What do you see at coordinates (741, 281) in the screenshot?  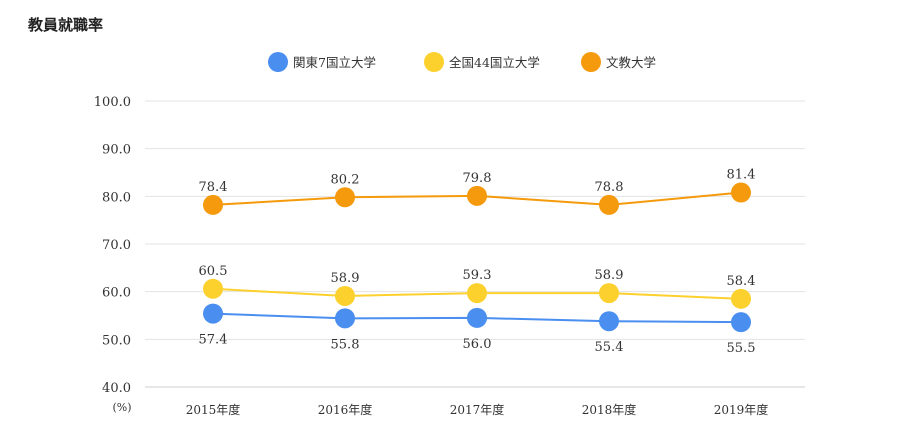 I see `data-label: 58.4` at bounding box center [741, 281].